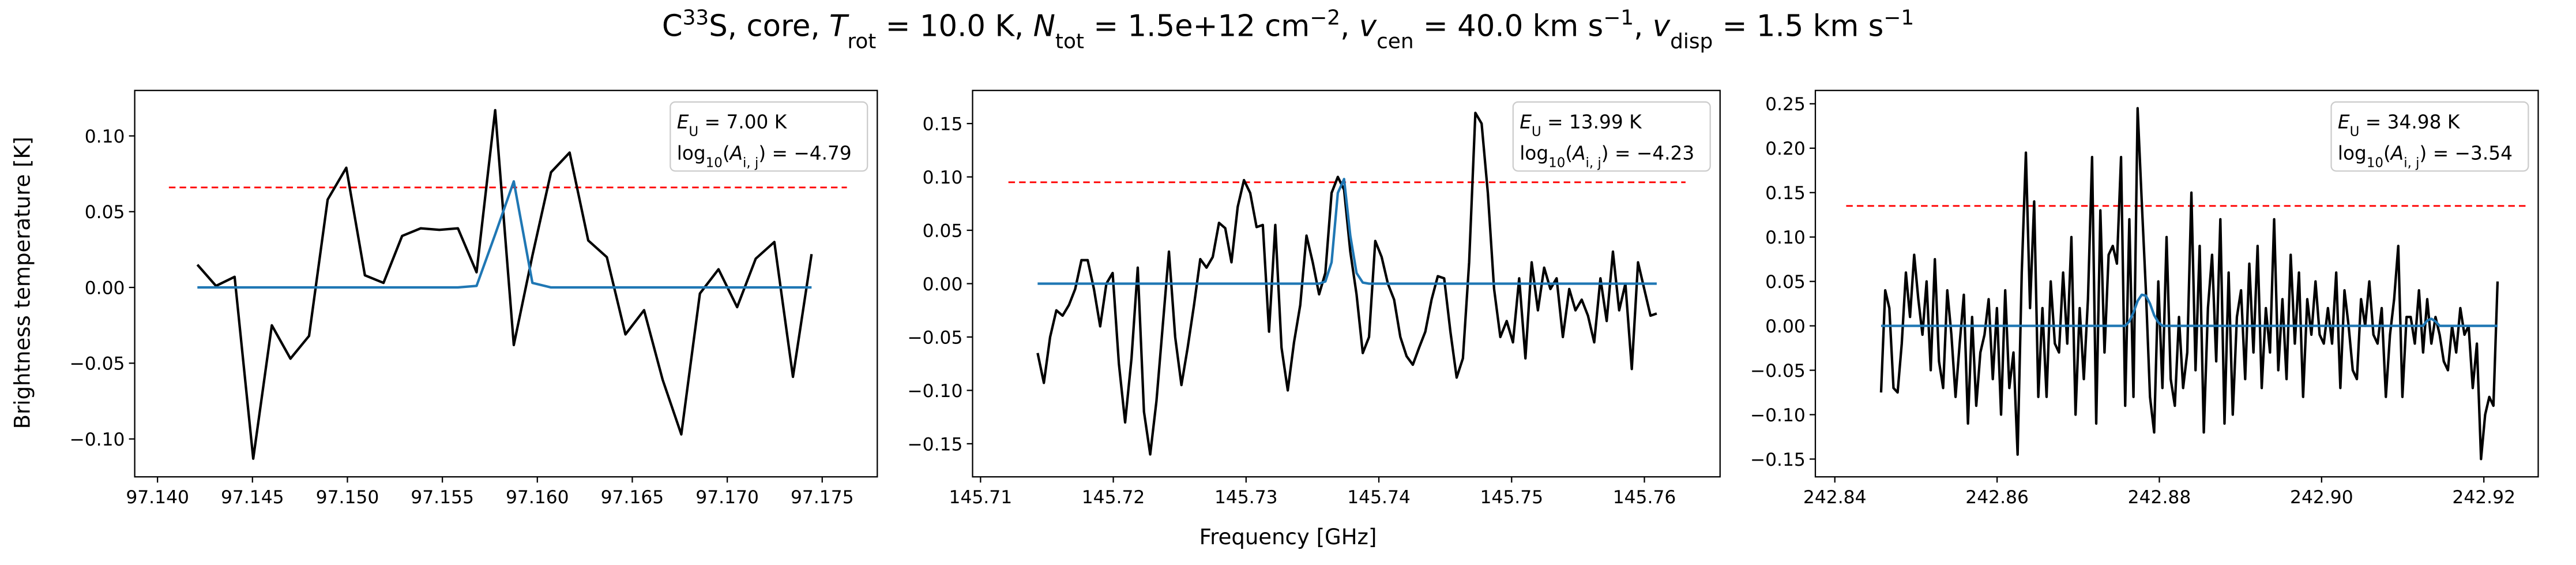 Image resolution: width=2576 pixels, height=565 pixels. What do you see at coordinates (632, 497) in the screenshot?
I see `x-tick-label: 97.165` at bounding box center [632, 497].